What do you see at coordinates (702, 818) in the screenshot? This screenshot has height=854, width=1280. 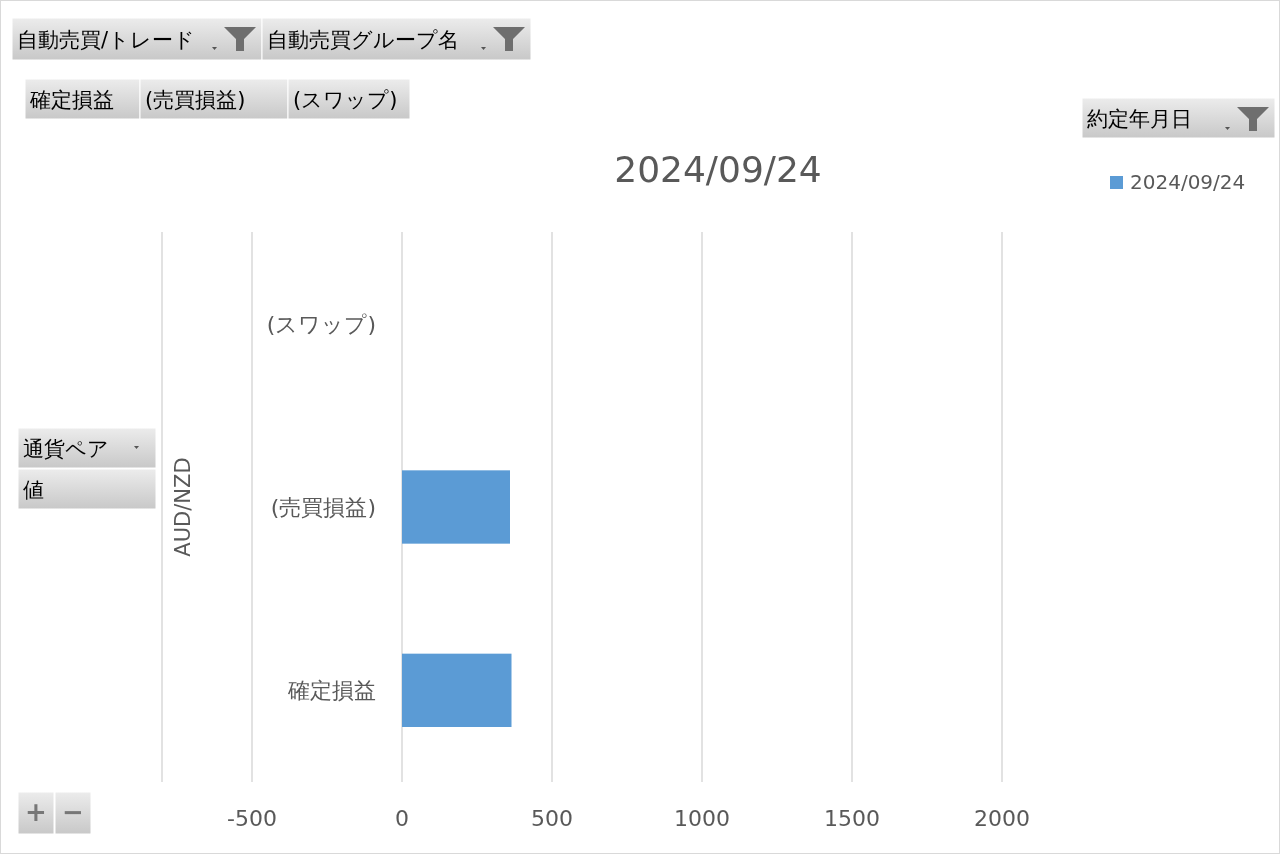 I see `x-tick-label: 1000` at bounding box center [702, 818].